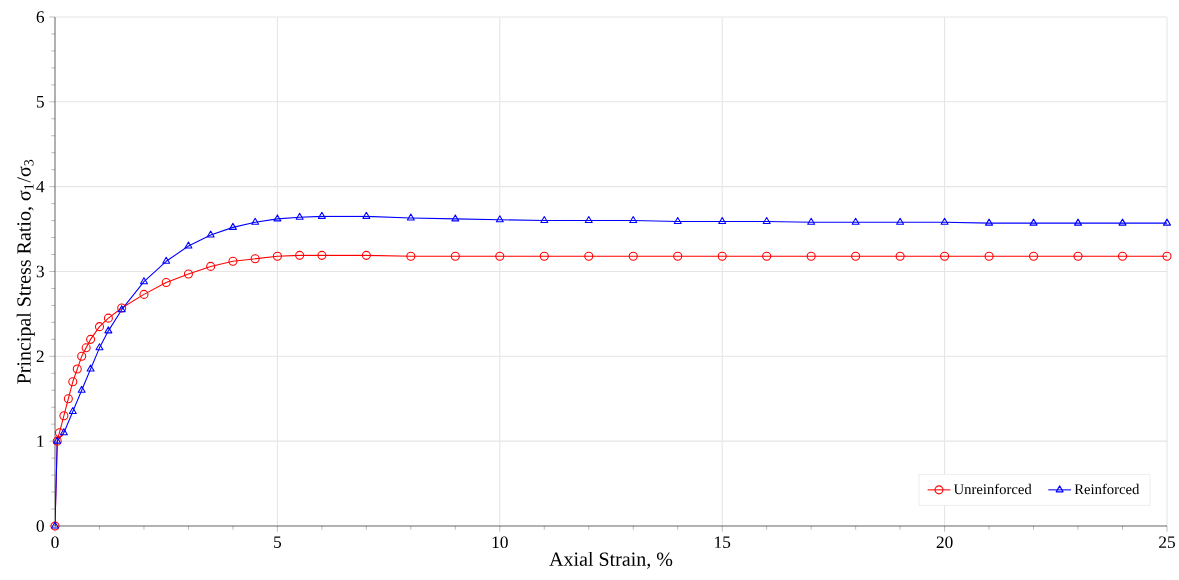  I want to click on x-tick-label: 25, so click(1167, 542).